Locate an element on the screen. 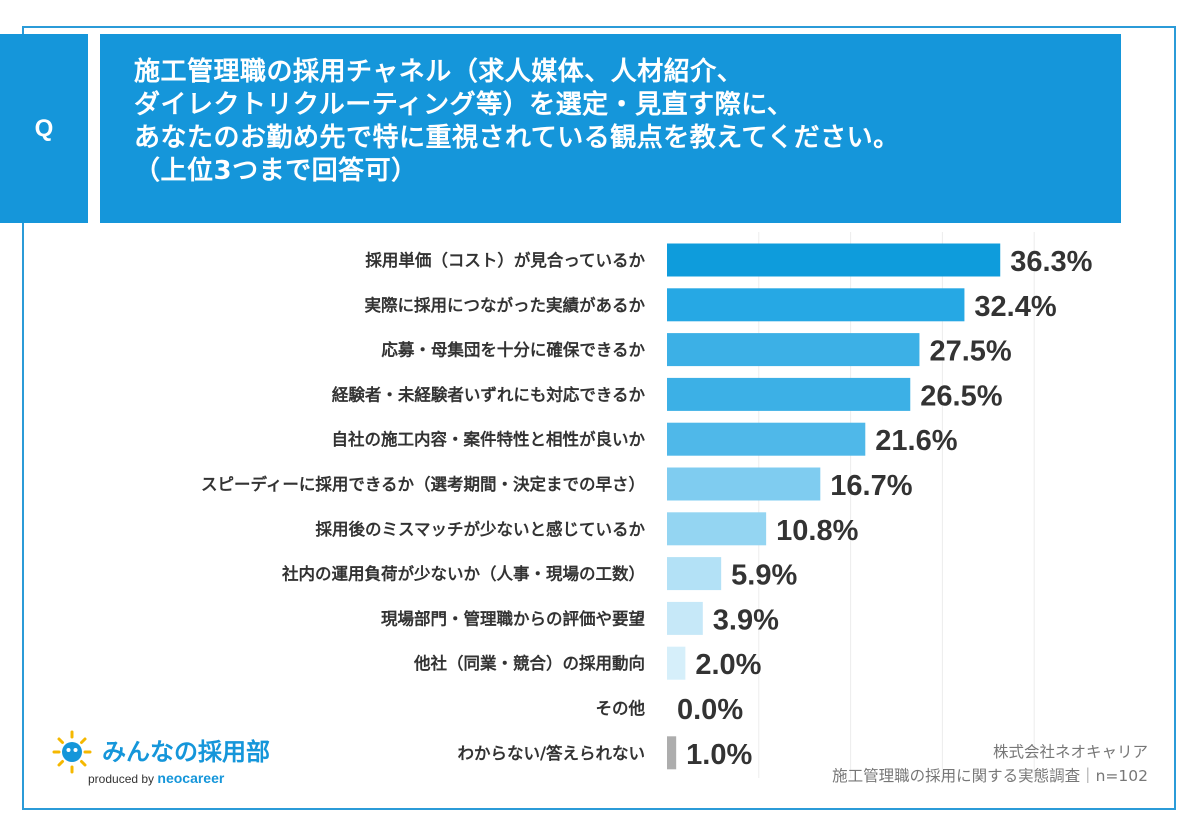 The width and height of the screenshot is (1200, 831). value-label: 10.8% is located at coordinates (817, 531).